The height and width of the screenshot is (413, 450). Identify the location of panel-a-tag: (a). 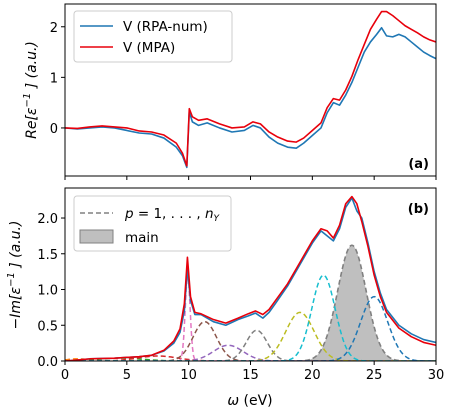
(418, 164).